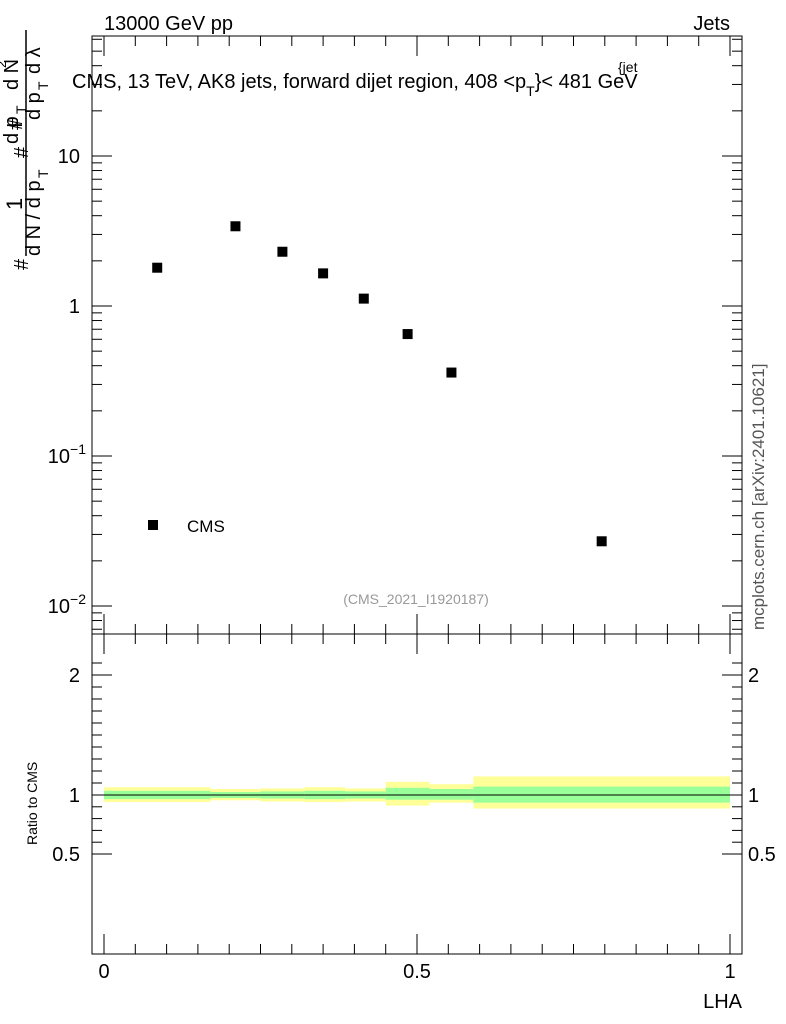 The image size is (786, 1024). Describe the element at coordinates (723, 1002) in the screenshot. I see `x-axis-label: LHA` at that location.